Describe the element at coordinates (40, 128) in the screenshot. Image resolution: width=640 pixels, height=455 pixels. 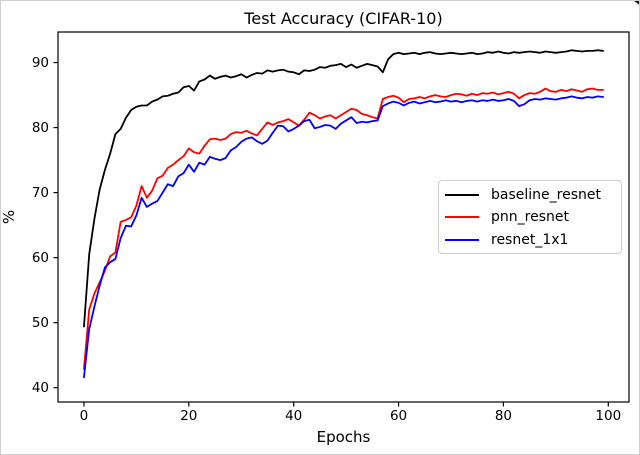
I see `y-tick-label: 80` at that location.